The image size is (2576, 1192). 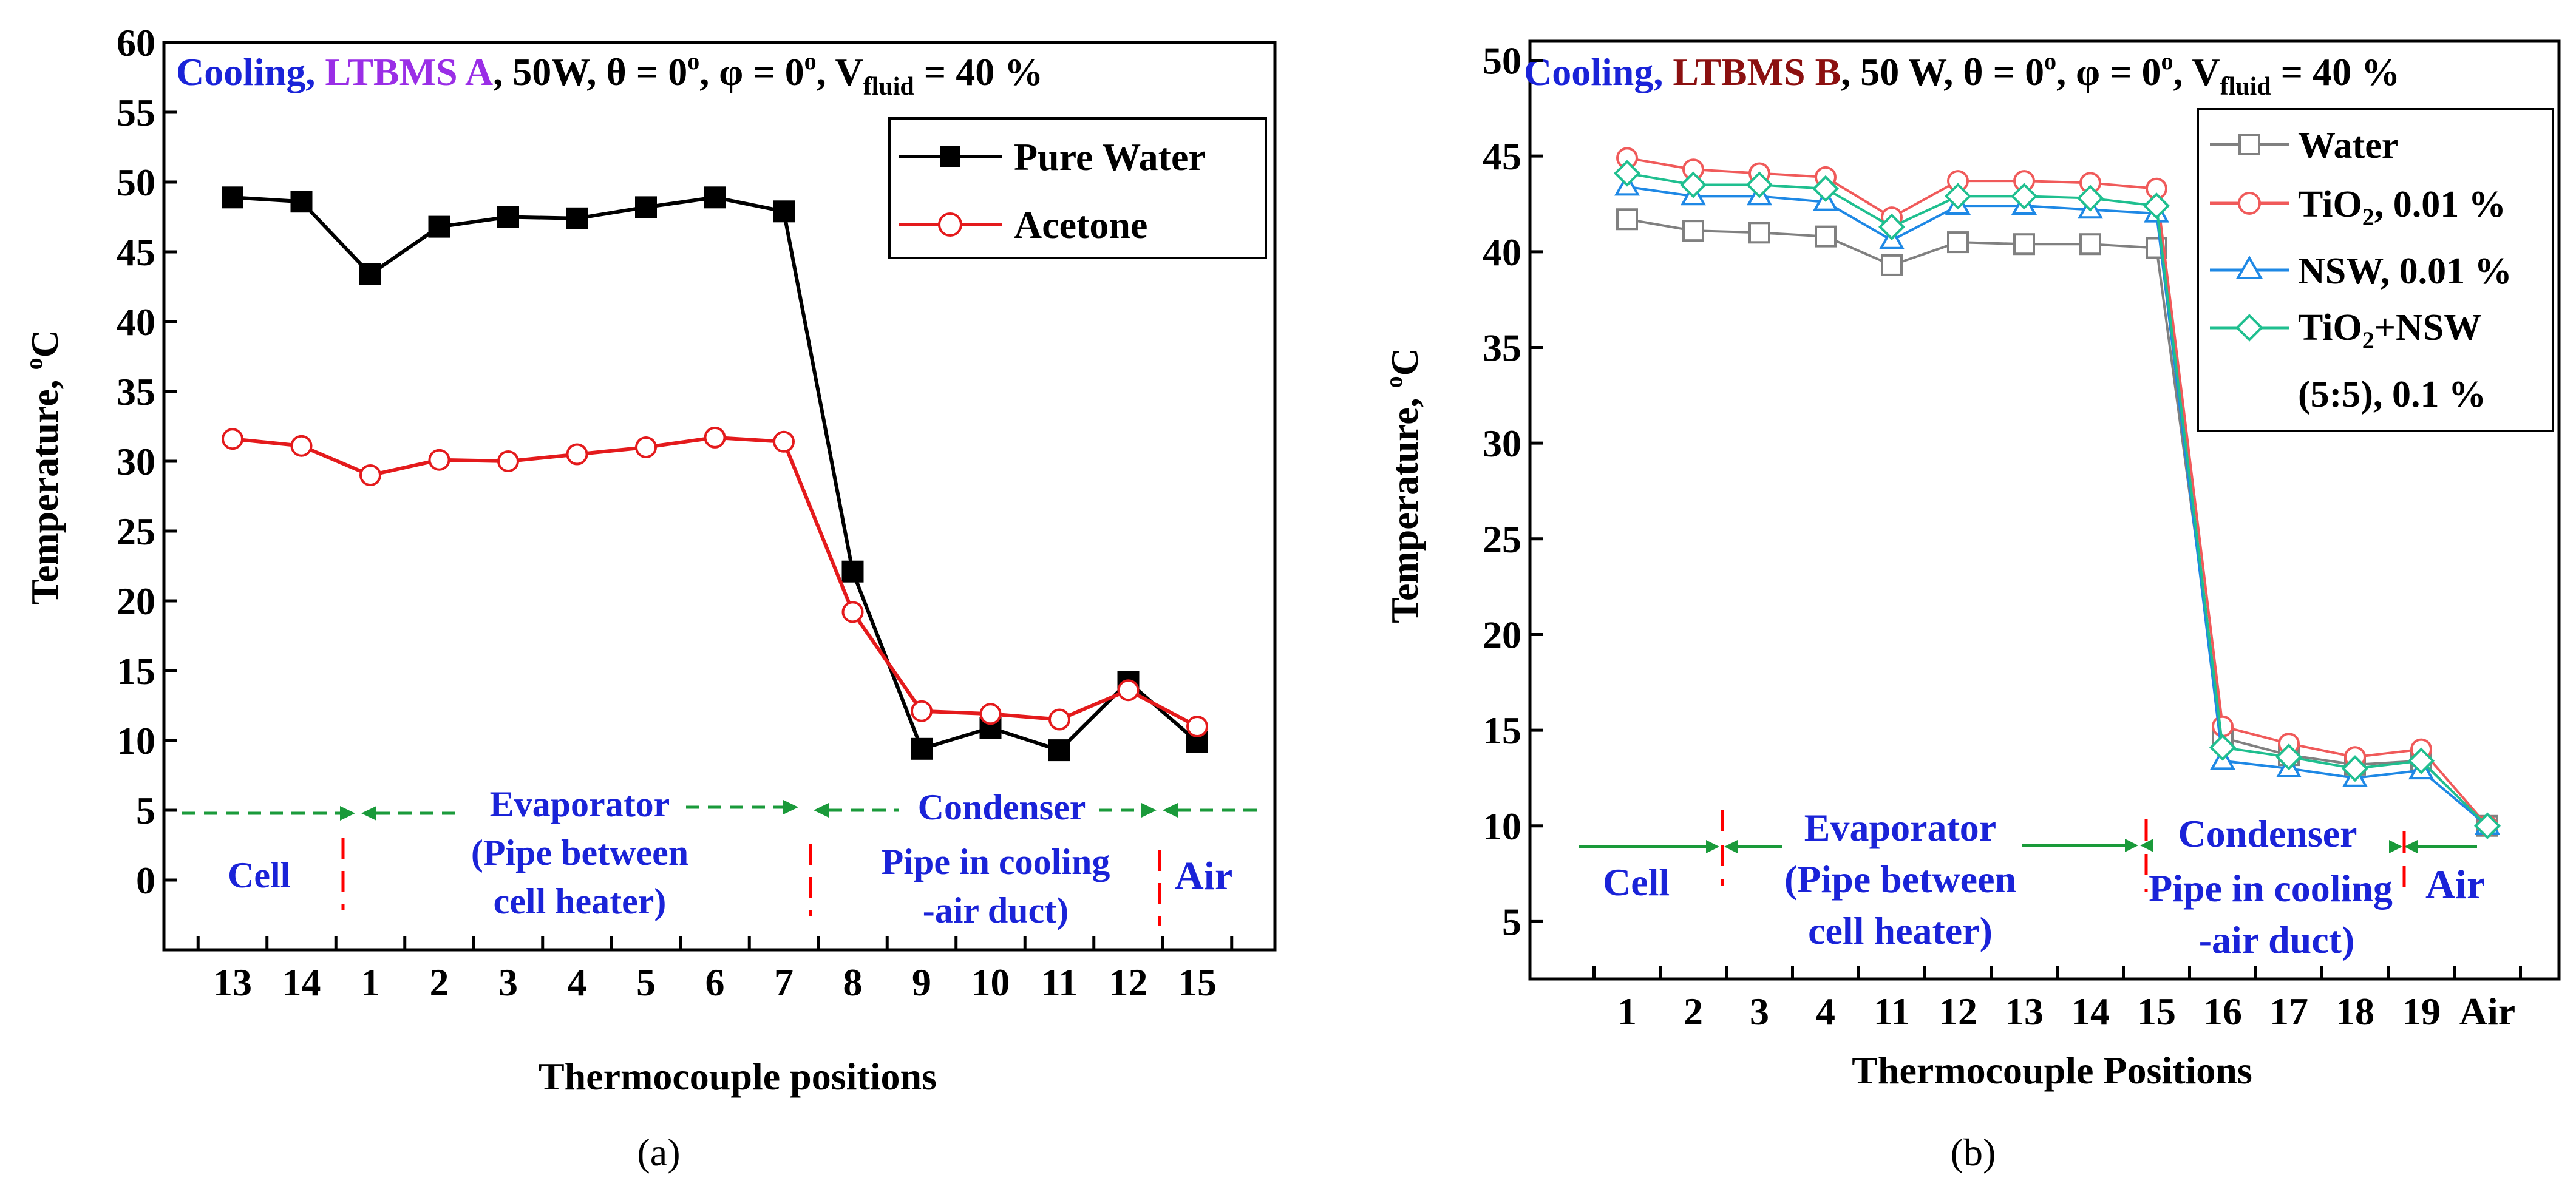 What do you see at coordinates (1502, 634) in the screenshot?
I see `y-tick-label: 20` at bounding box center [1502, 634].